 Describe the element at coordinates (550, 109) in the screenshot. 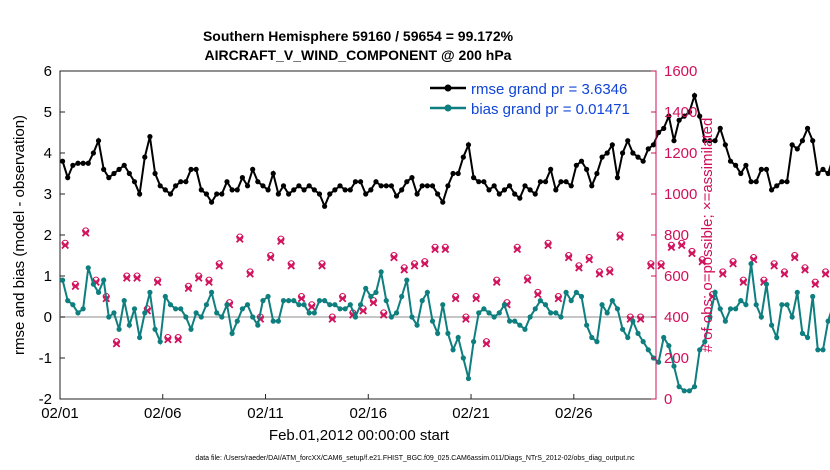

I see `legend-bias-label: bias grand pr = 0.01471` at that location.